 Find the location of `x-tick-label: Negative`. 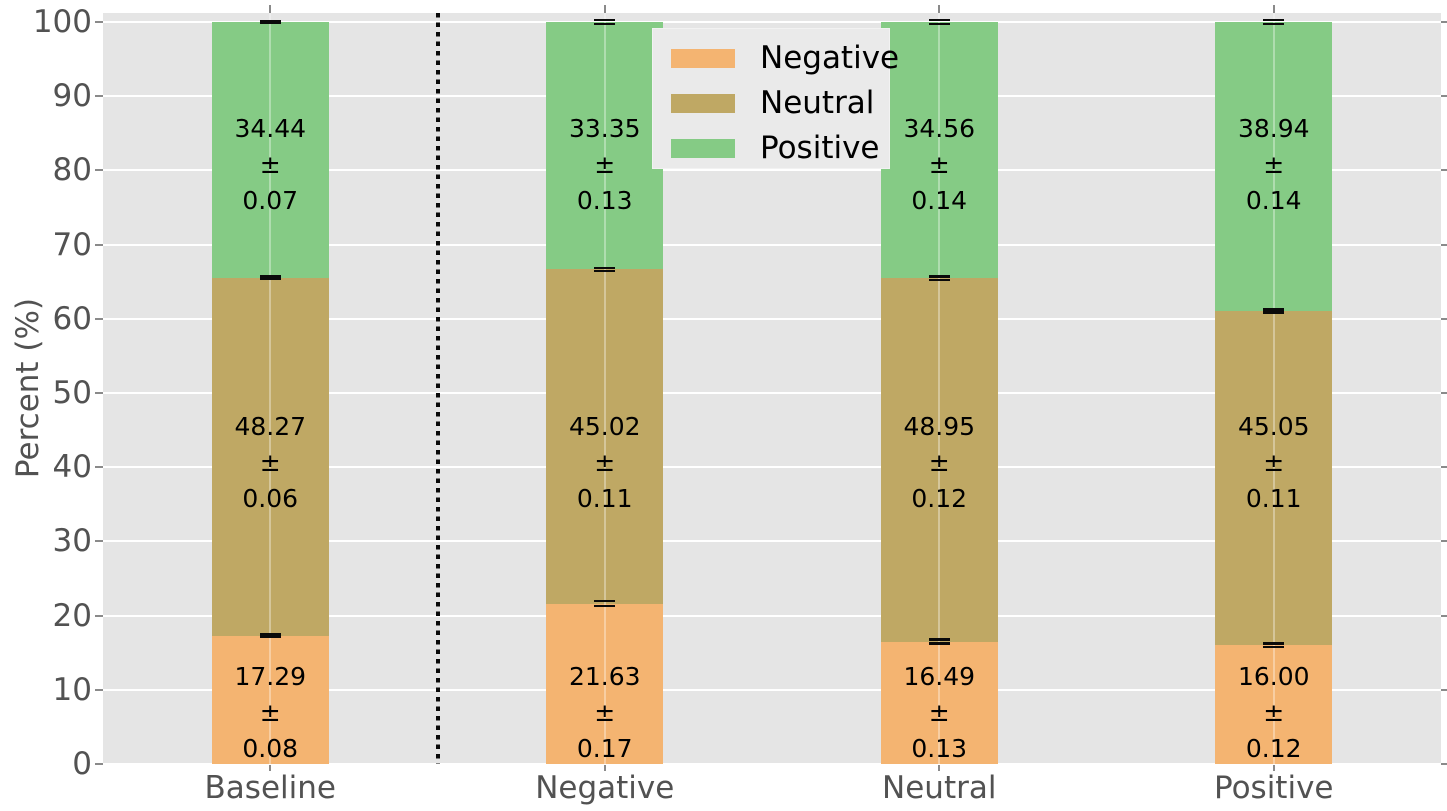

x-tick-label: Negative is located at coordinates (605, 788).